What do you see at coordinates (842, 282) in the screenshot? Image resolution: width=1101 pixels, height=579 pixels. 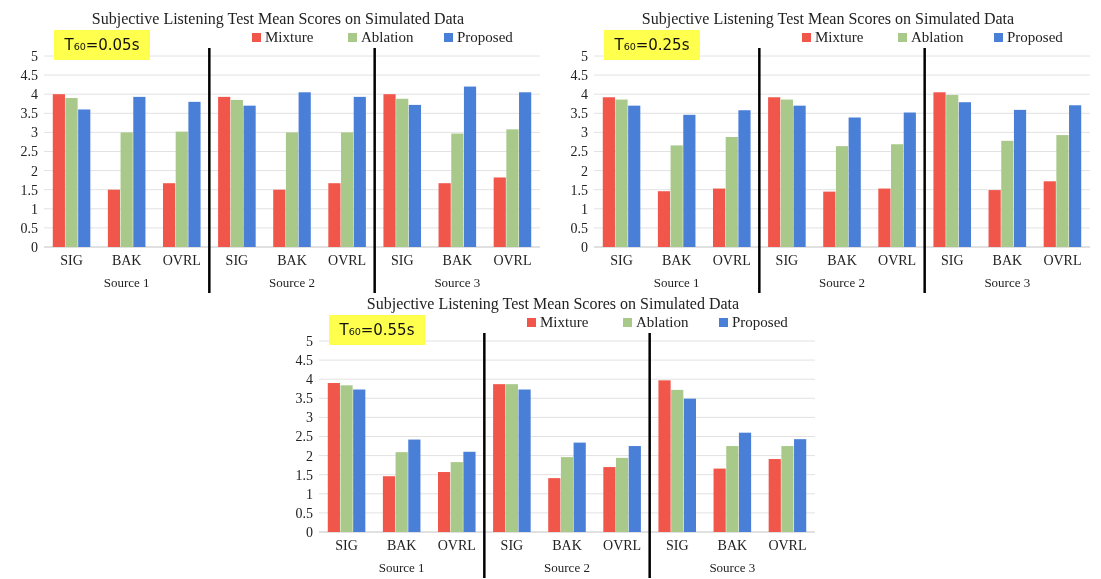 I see `source-note: Source 2` at bounding box center [842, 282].